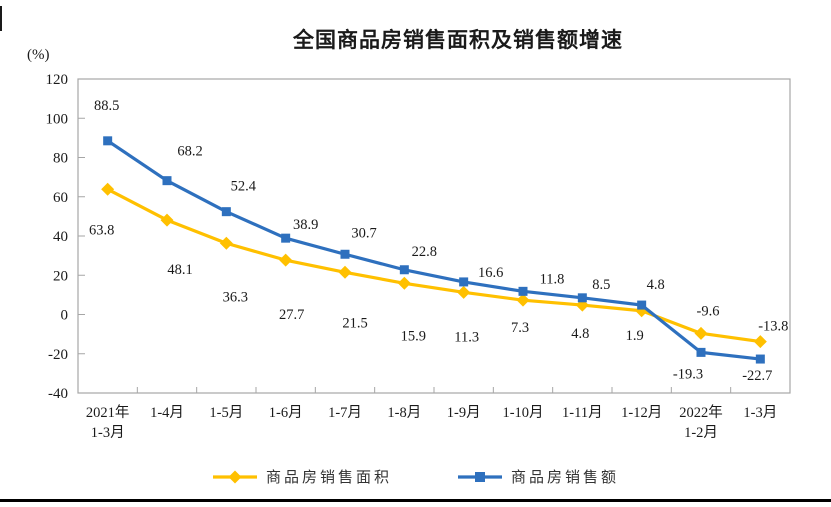 Image resolution: width=831 pixels, height=507 pixels. I want to click on svg-text: 1-6月, so click(286, 413).